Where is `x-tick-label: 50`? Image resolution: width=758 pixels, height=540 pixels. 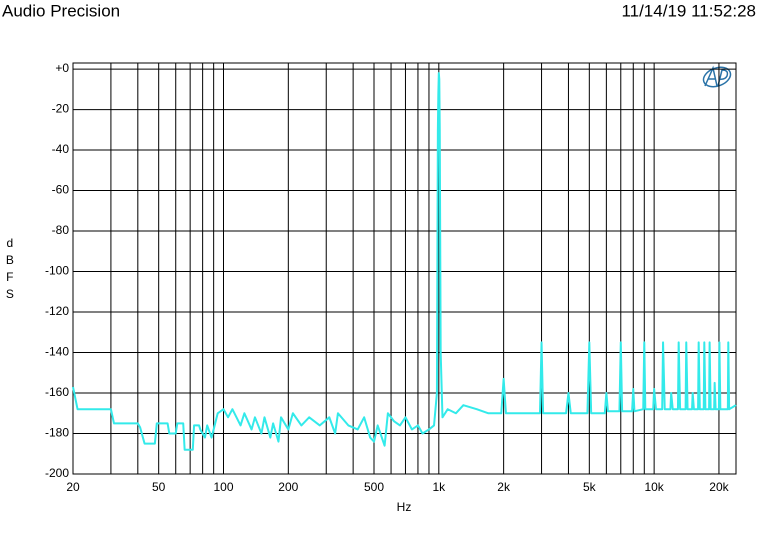
x-tick-label: 50 is located at coordinates (159, 487).